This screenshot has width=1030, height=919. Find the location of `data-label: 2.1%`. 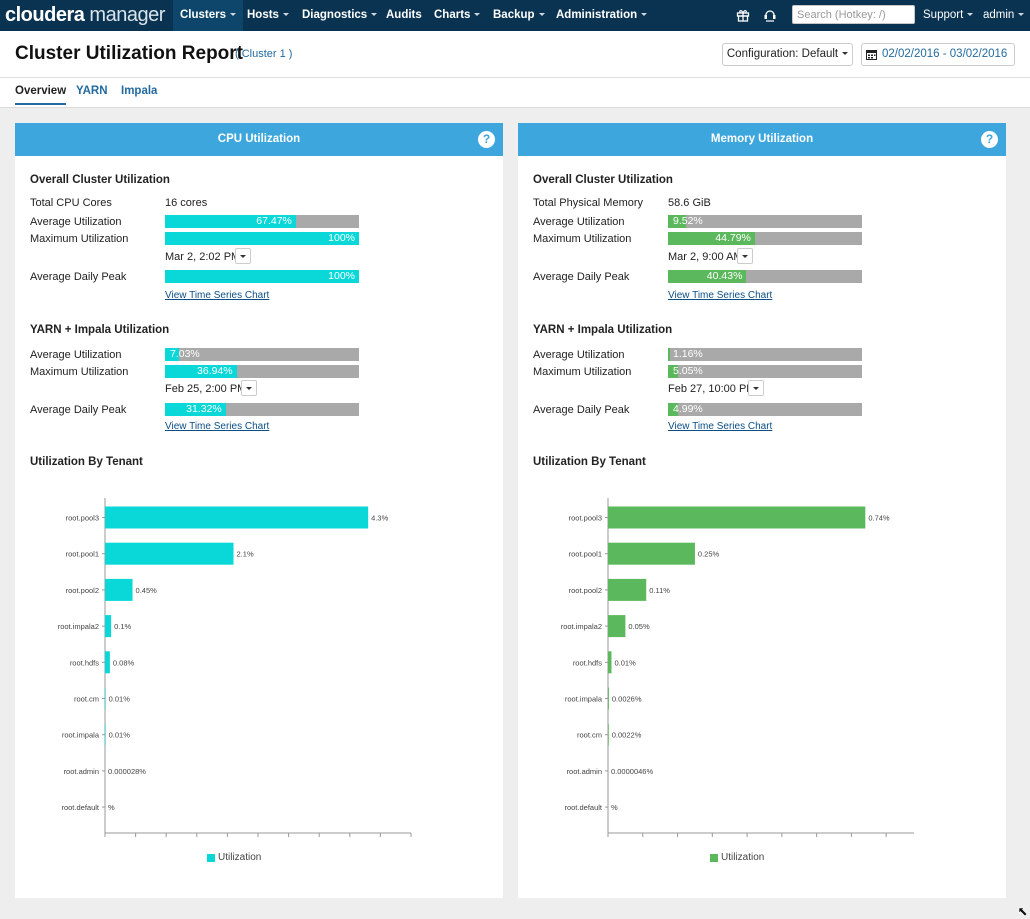

data-label: 2.1% is located at coordinates (245, 554).